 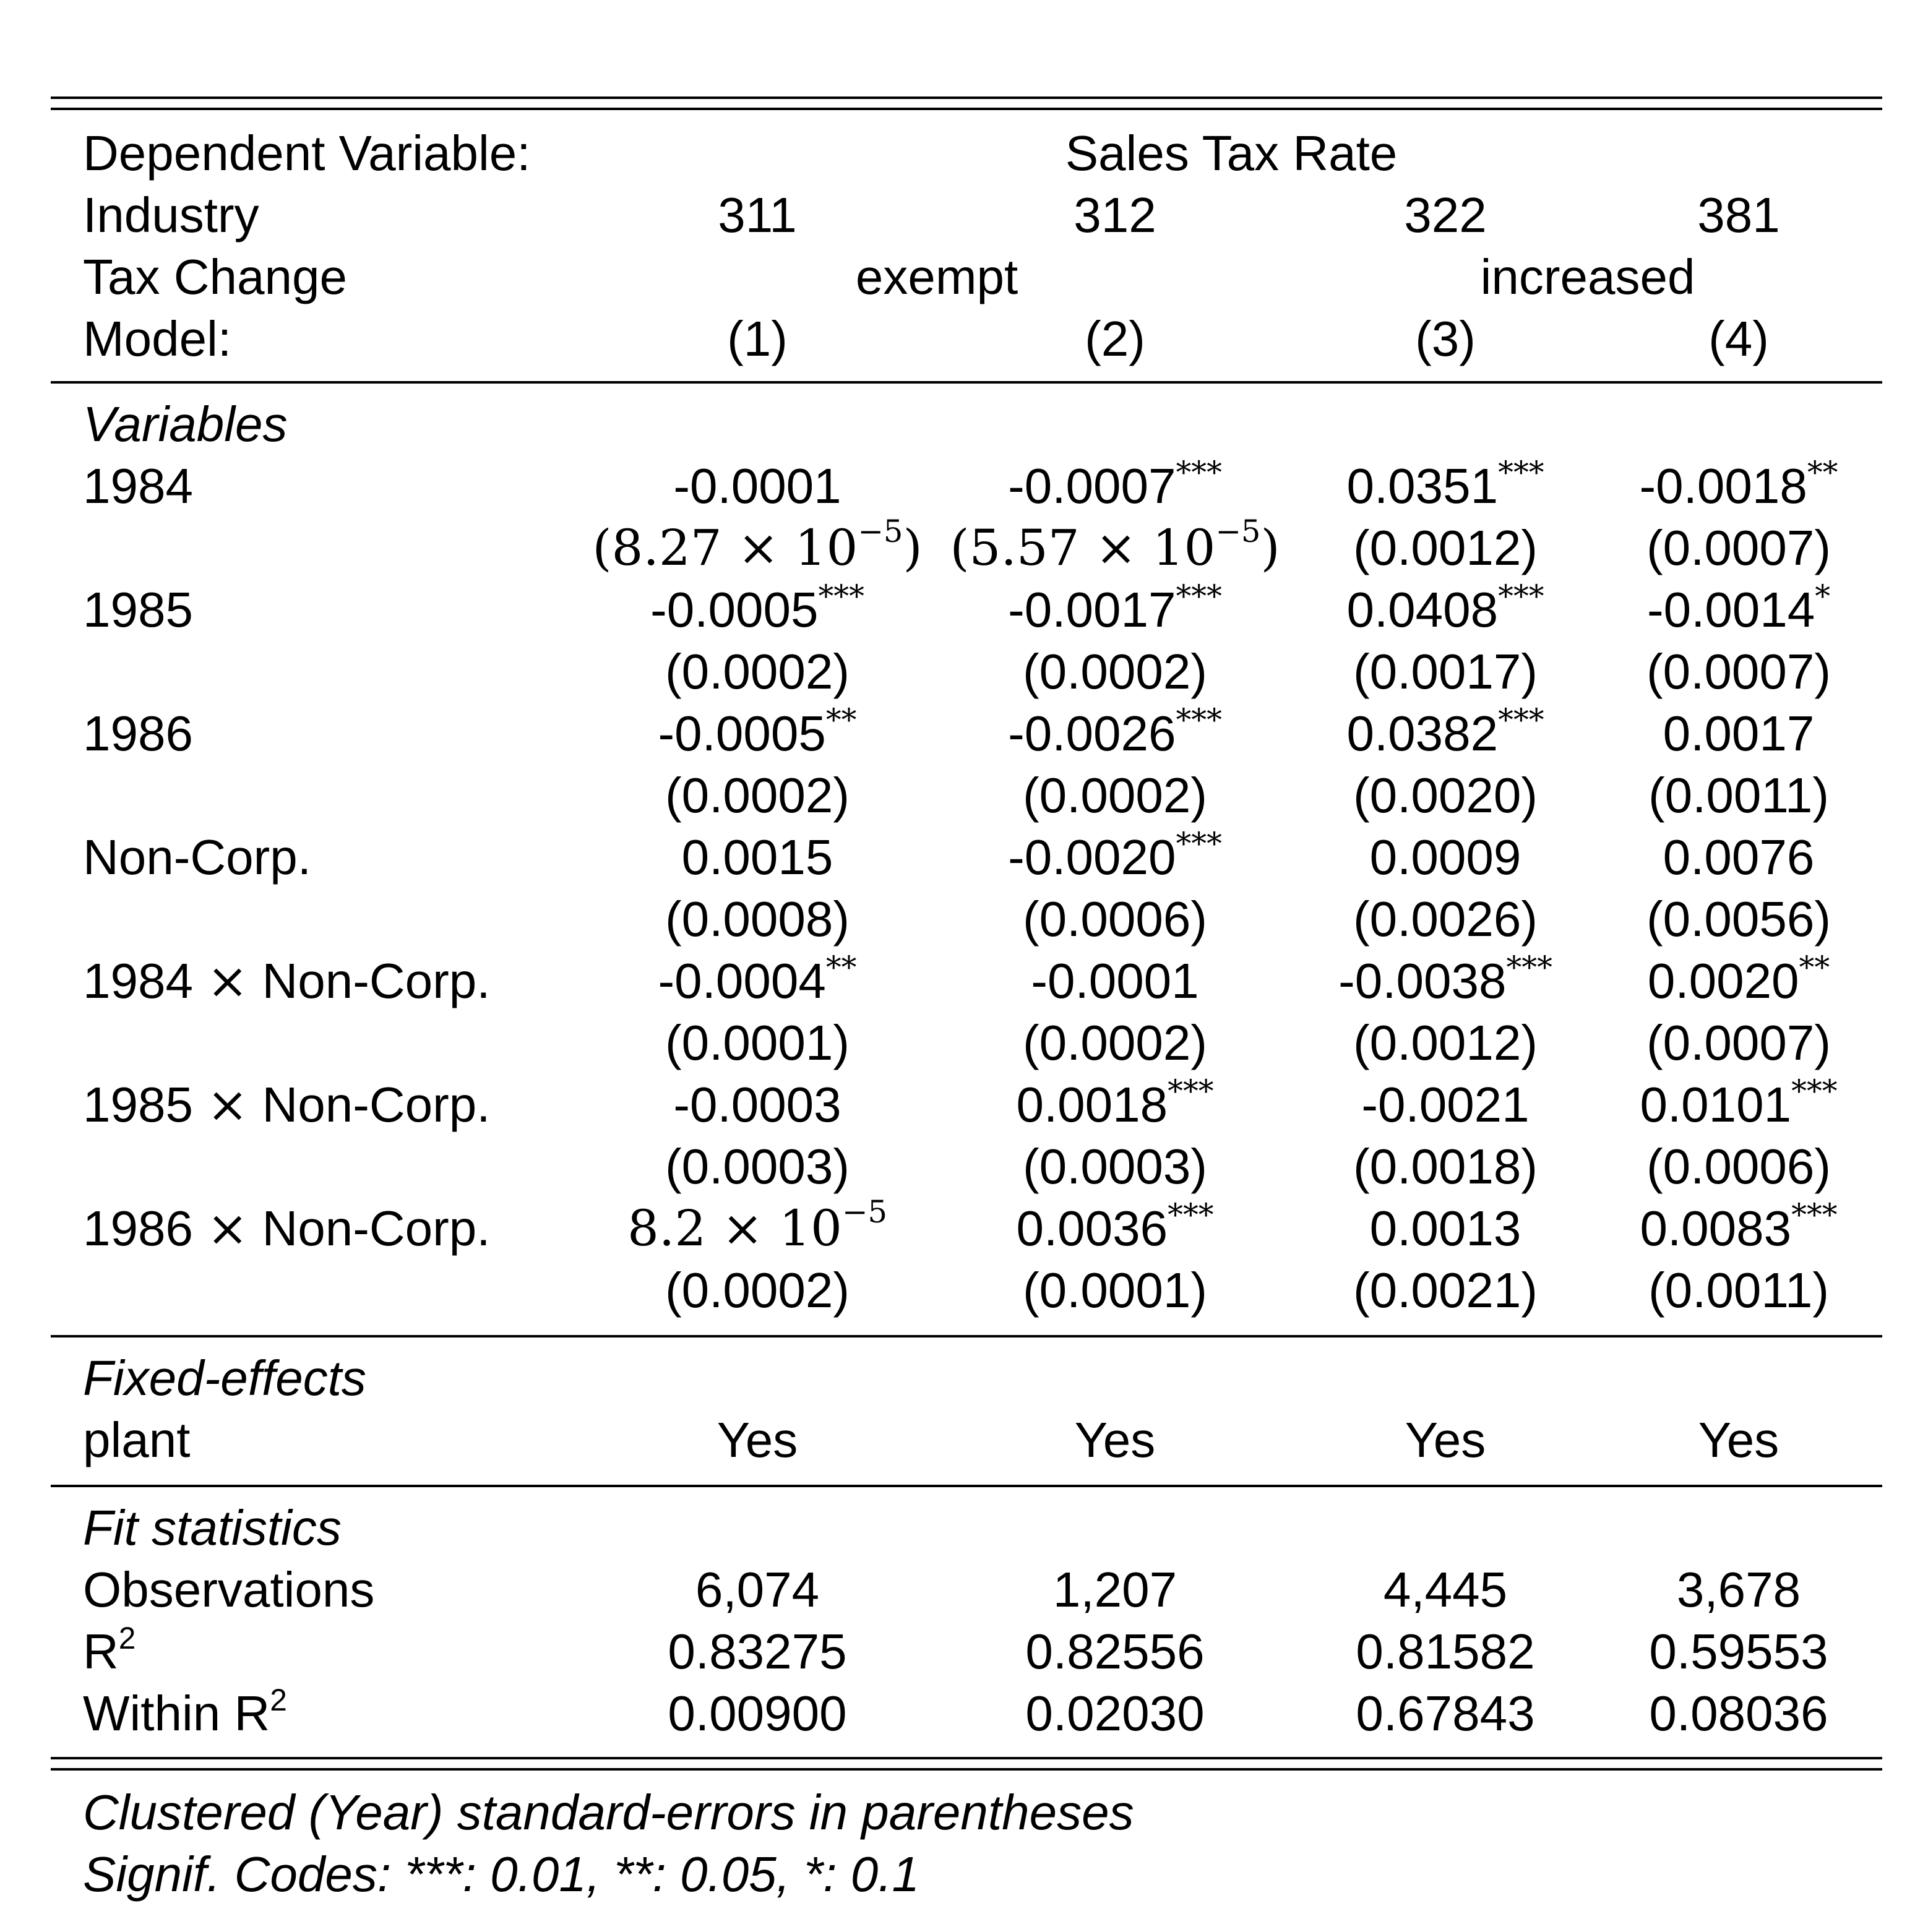 I want to click on standard-error: (5.57 × 10⁻⁵), so click(x=1115, y=545).